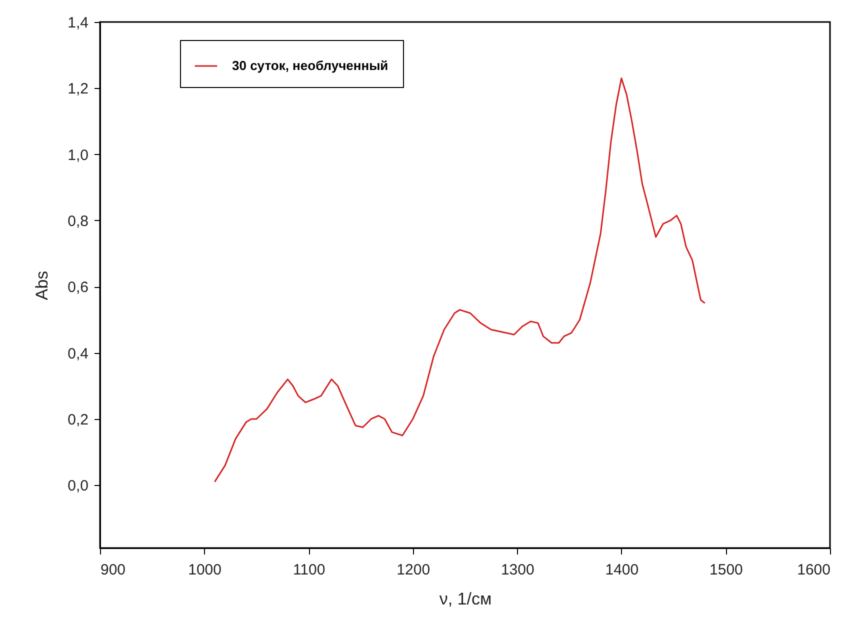 The width and height of the screenshot is (856, 631). I want to click on y-tick-label: 1,2, so click(78, 89).